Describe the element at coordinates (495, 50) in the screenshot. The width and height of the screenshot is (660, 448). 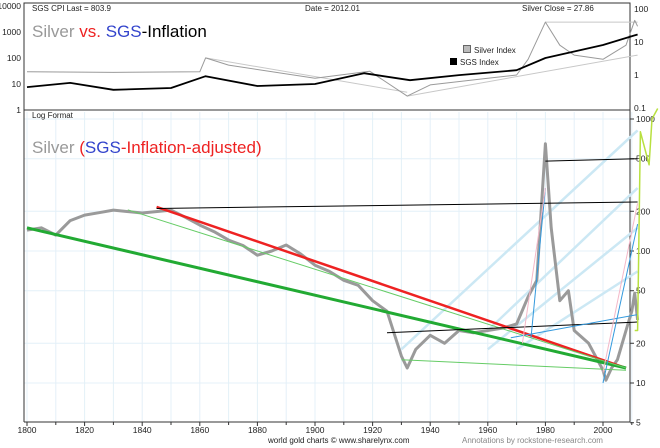
I see `legend-silver-label: Silver Index` at that location.